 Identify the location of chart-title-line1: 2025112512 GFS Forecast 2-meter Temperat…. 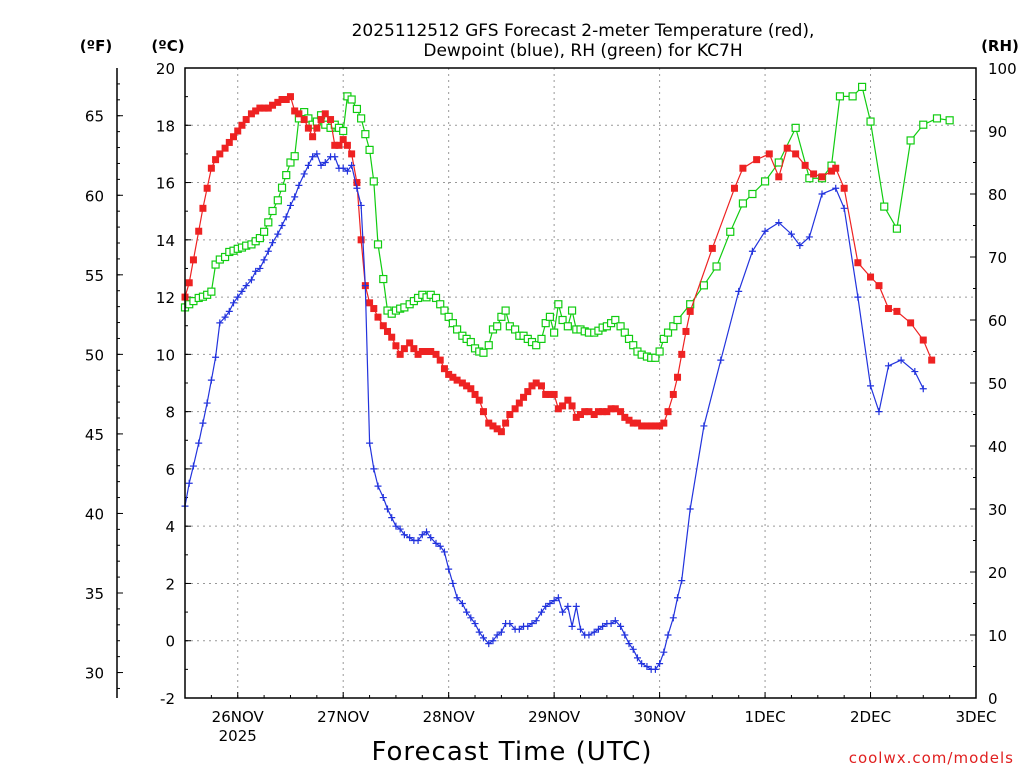
(583, 31).